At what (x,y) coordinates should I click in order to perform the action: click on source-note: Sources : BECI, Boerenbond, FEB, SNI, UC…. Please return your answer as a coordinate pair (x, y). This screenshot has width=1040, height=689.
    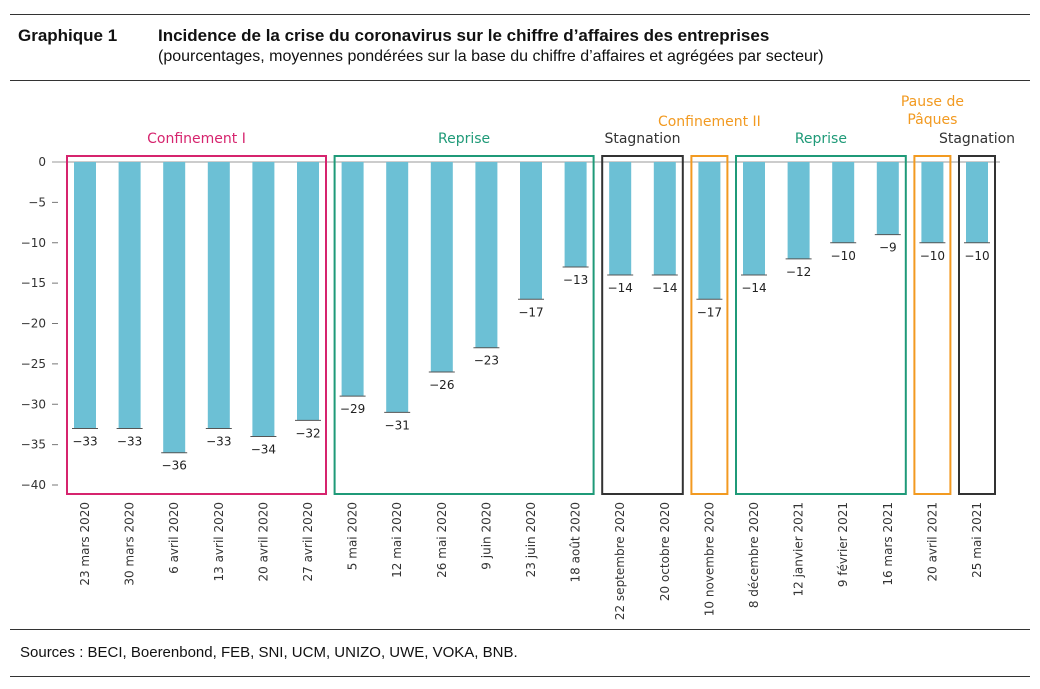
    Looking at the image, I should click on (269, 652).